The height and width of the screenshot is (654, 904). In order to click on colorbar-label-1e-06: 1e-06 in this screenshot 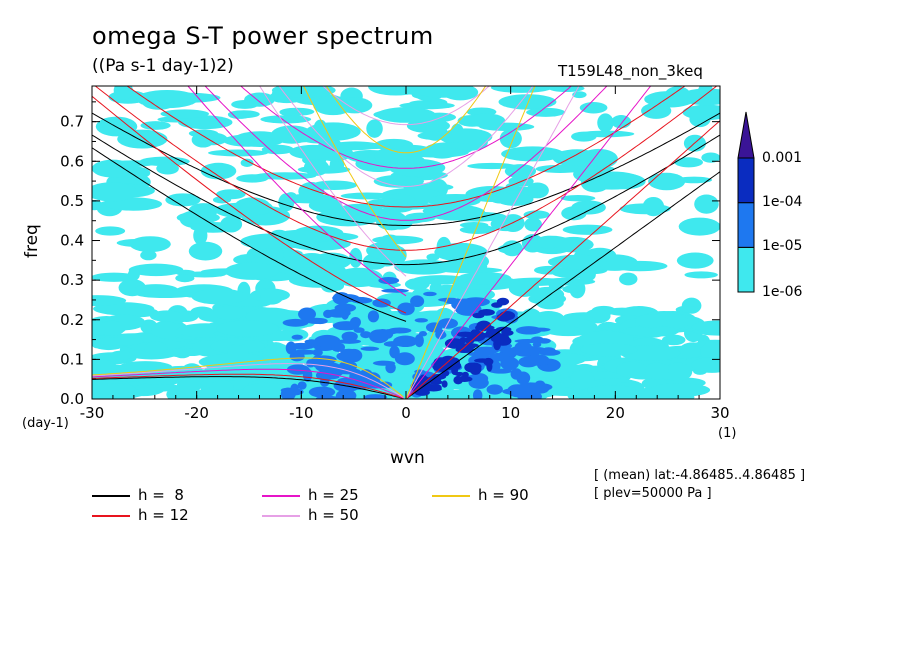, I will do `click(782, 292)`.